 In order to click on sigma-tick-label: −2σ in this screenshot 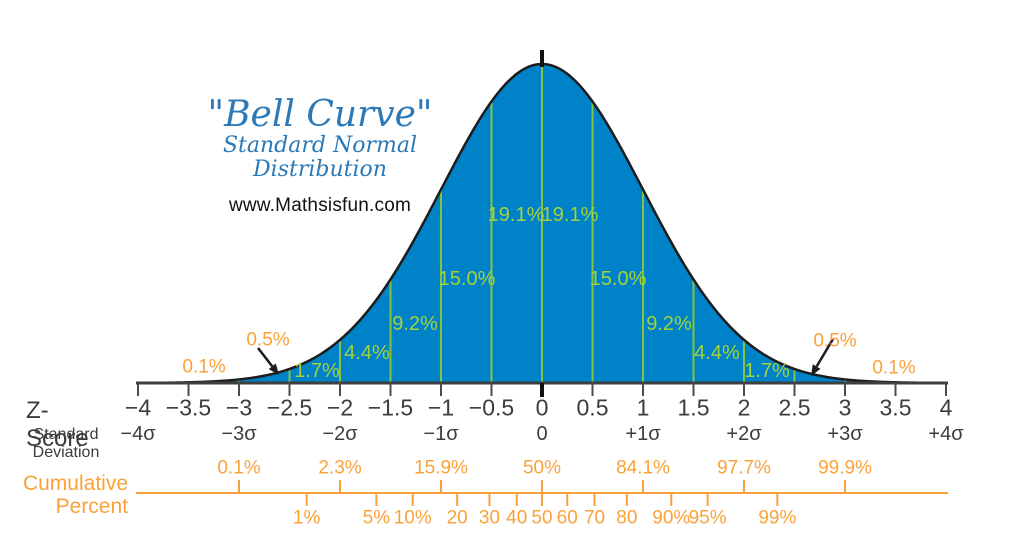, I will do `click(340, 434)`.